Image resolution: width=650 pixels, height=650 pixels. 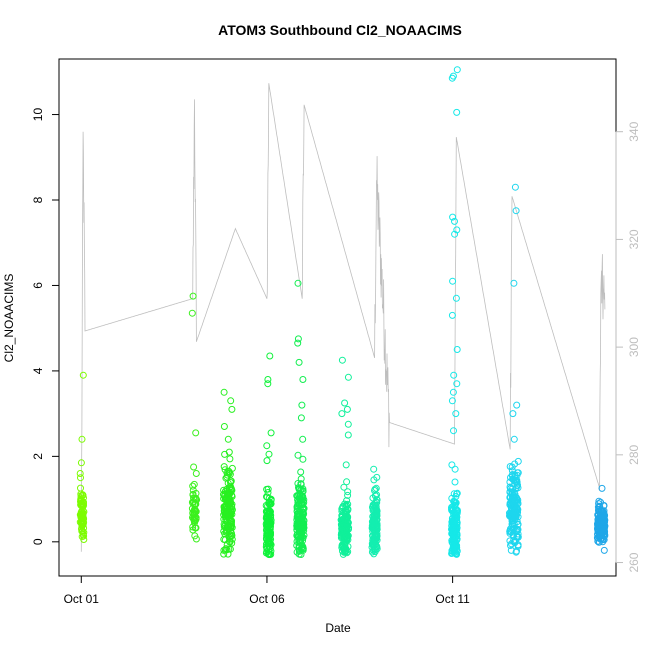 I want to click on x-tick-label: Oct 01, so click(x=82, y=599).